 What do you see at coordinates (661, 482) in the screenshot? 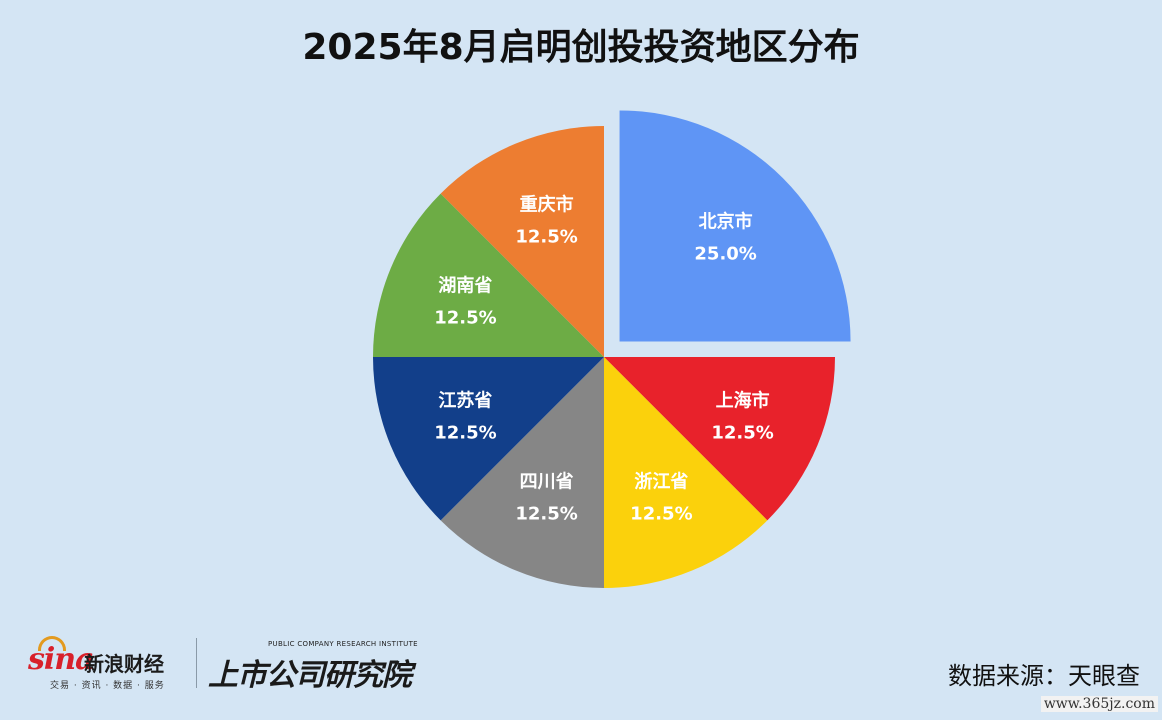
I see `slice-label-name: 浙江省` at bounding box center [661, 482].